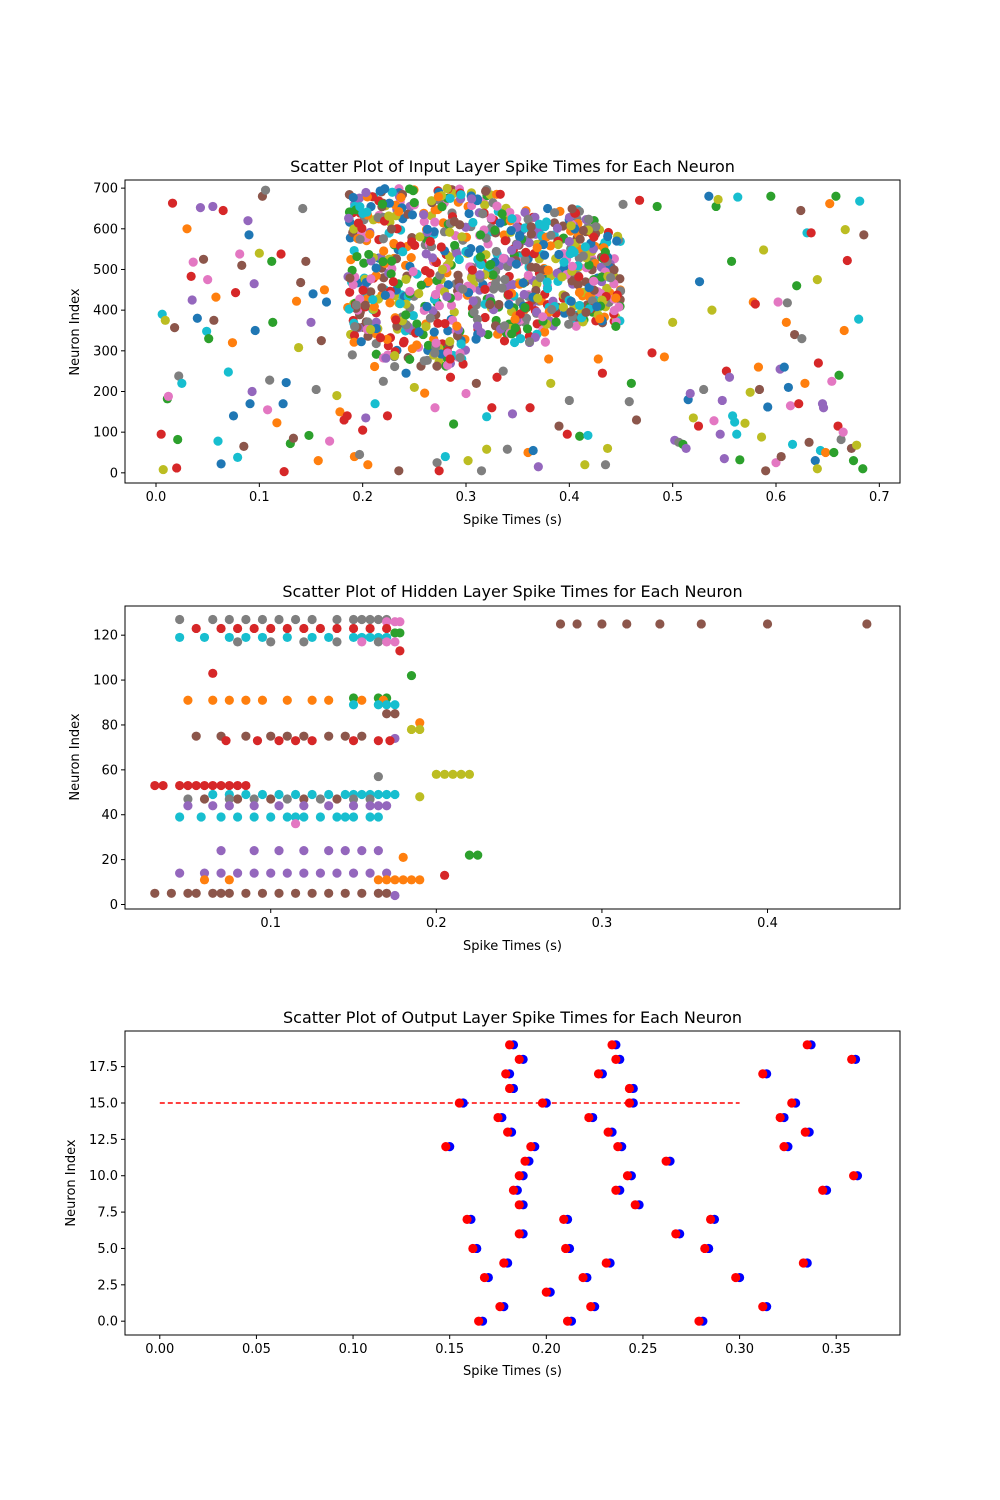 This screenshot has height=1500, width=1000. I want to click on y-tick-label: 100, so click(105, 681).